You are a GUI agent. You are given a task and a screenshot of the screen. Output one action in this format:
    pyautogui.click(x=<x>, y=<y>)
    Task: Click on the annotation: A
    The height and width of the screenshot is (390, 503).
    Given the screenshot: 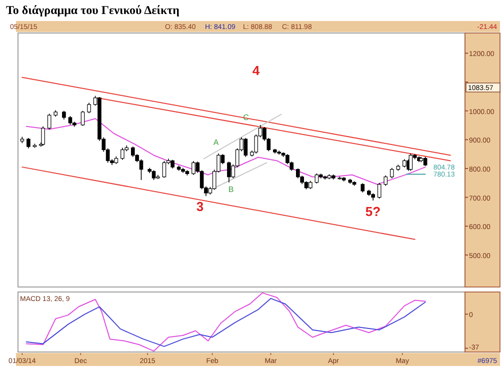 What is the action you would take?
    pyautogui.click(x=216, y=142)
    